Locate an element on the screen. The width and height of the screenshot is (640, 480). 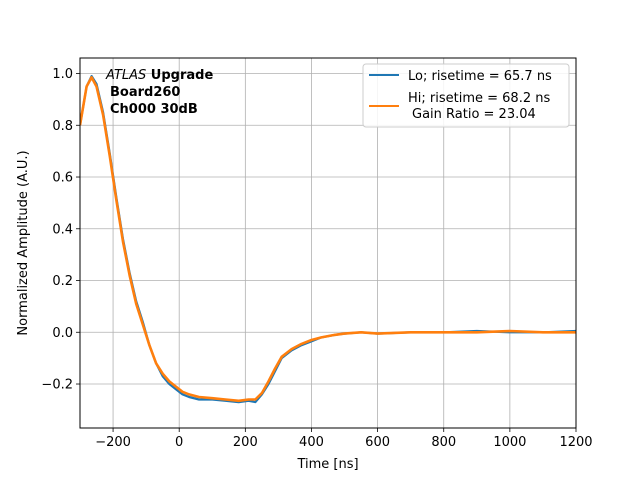
annotation-atlas: ATLAS is located at coordinates (125, 75).